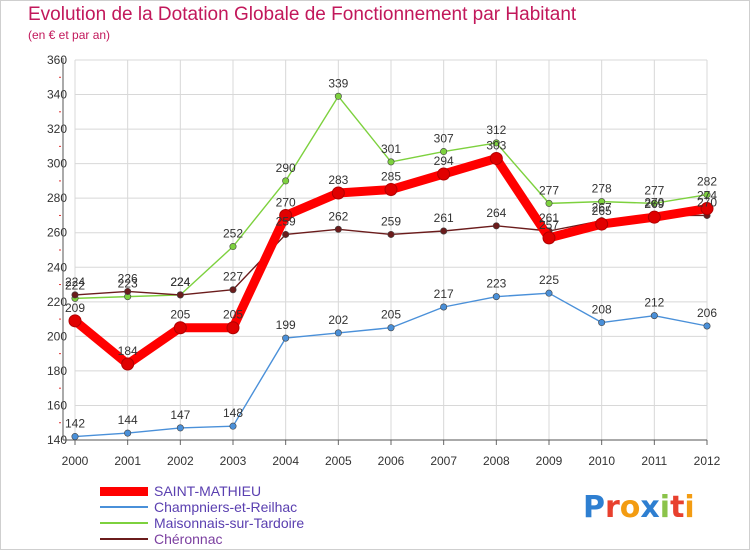 The height and width of the screenshot is (550, 750). I want to click on data-label: 261, so click(549, 218).